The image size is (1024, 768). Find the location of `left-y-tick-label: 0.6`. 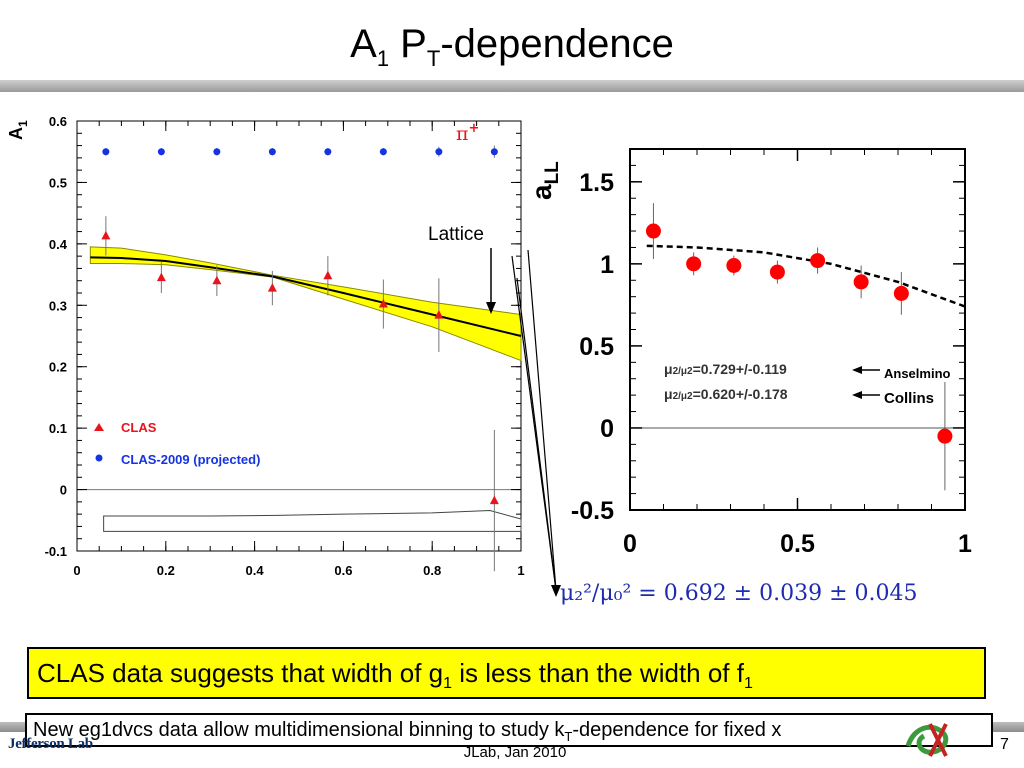

left-y-tick-label: 0.6 is located at coordinates (58, 121).